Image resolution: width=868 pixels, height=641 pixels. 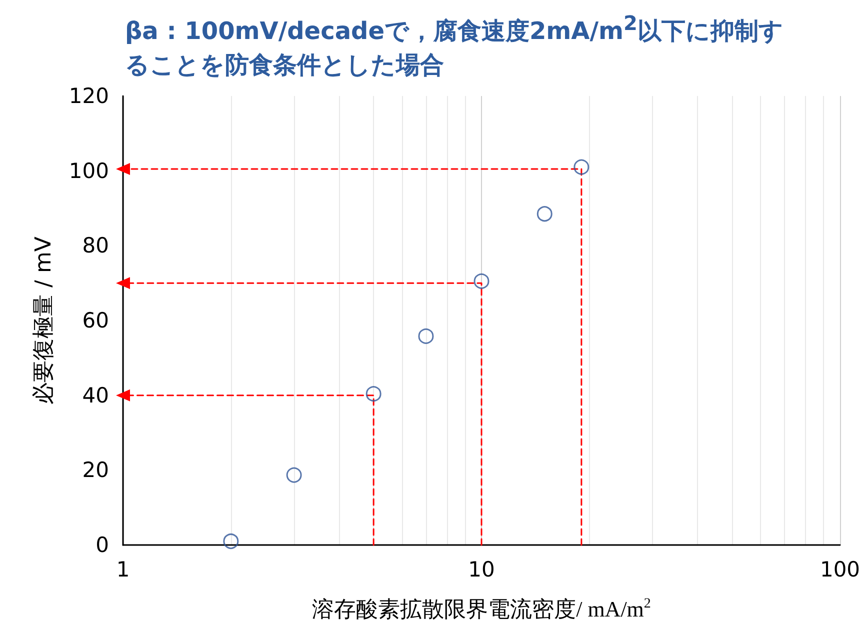 What do you see at coordinates (44, 320) in the screenshot?
I see `y-axis-title: 必要復極量 / mV` at bounding box center [44, 320].